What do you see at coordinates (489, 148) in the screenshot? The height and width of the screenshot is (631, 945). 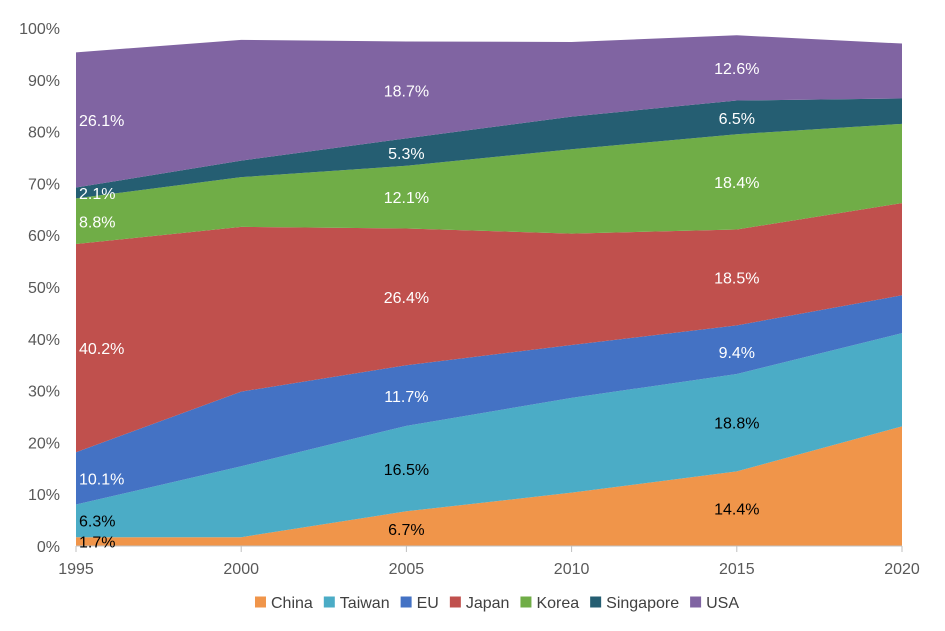 I see `area-singapore` at bounding box center [489, 148].